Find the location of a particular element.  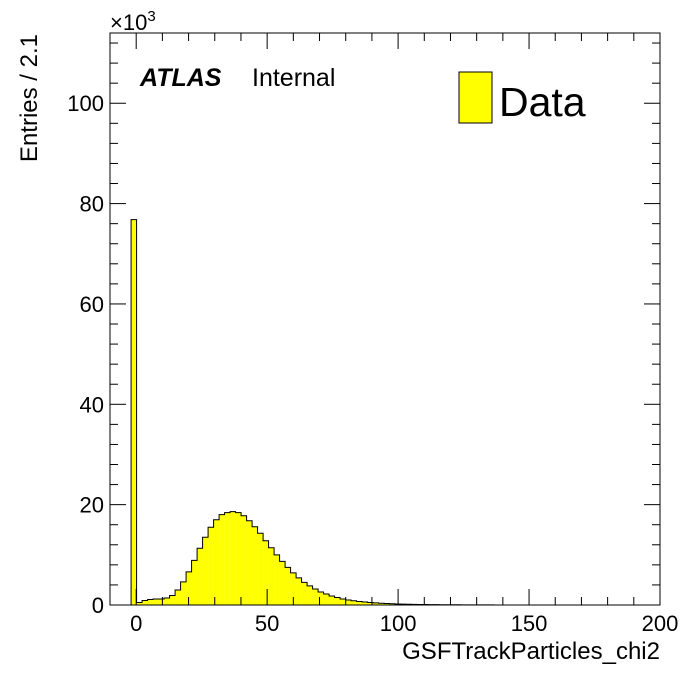

y-tick-label: 40 is located at coordinates (92, 404).